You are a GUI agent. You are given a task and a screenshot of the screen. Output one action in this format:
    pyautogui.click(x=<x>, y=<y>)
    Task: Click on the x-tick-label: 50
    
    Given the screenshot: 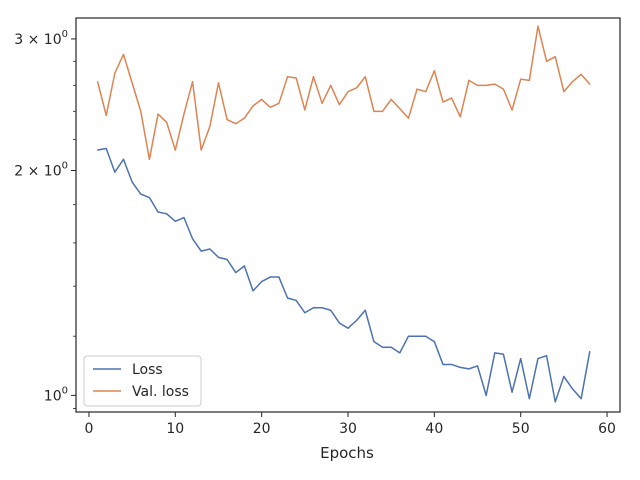 What is the action you would take?
    pyautogui.click(x=521, y=429)
    